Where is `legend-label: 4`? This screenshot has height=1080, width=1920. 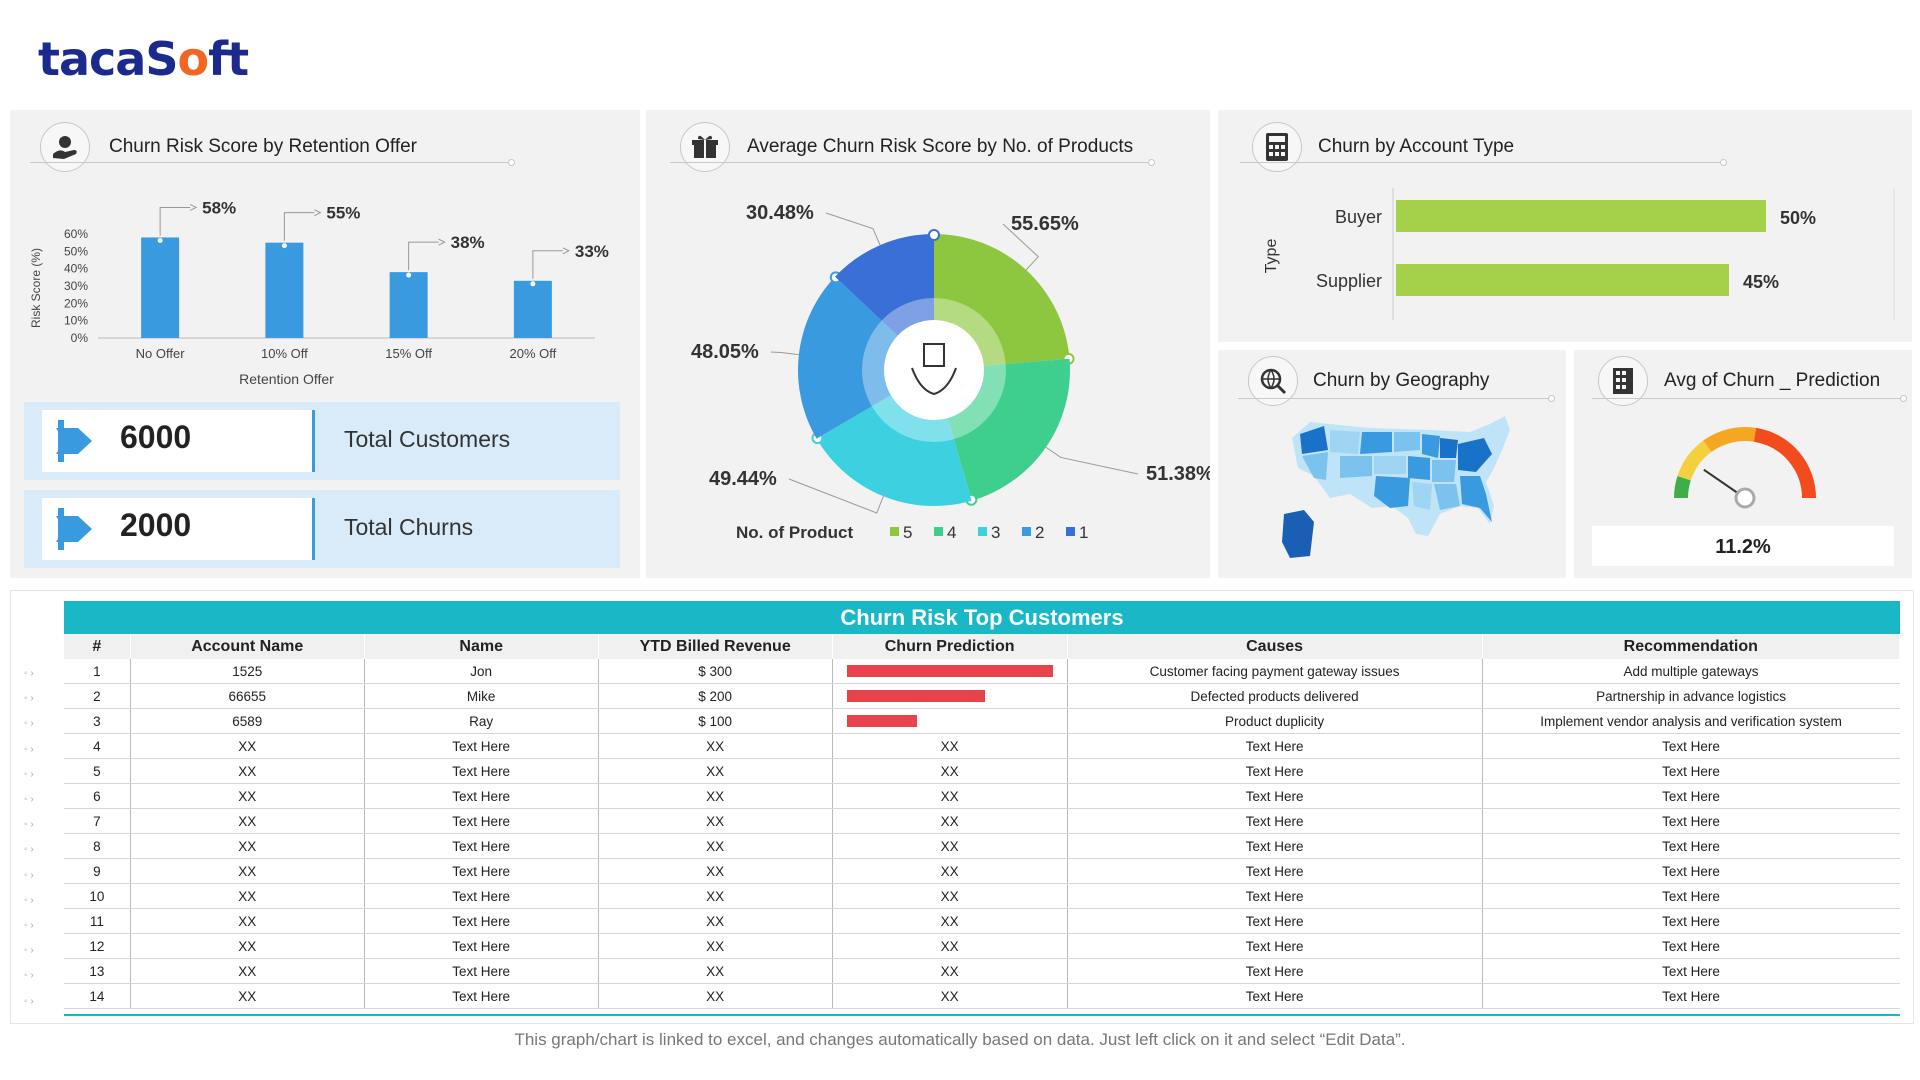
legend-label: 4 is located at coordinates (951, 532).